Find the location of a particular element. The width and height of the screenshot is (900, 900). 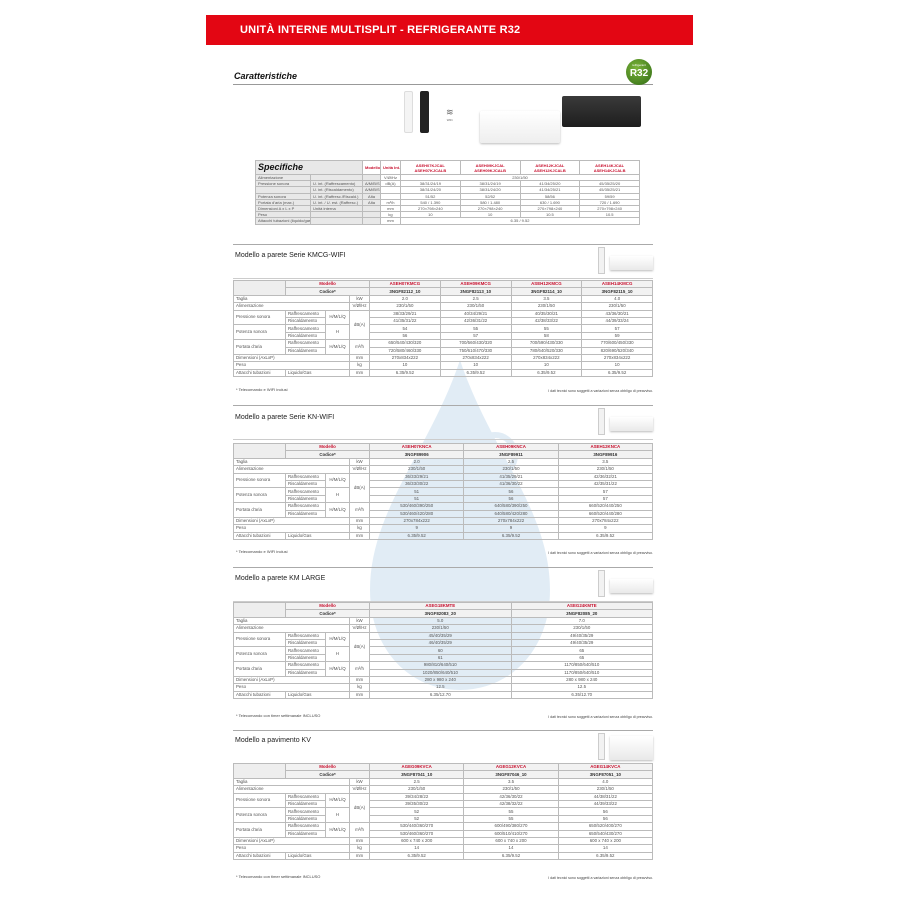

model-name: ASEG18KMTE is located at coordinates (440, 606).